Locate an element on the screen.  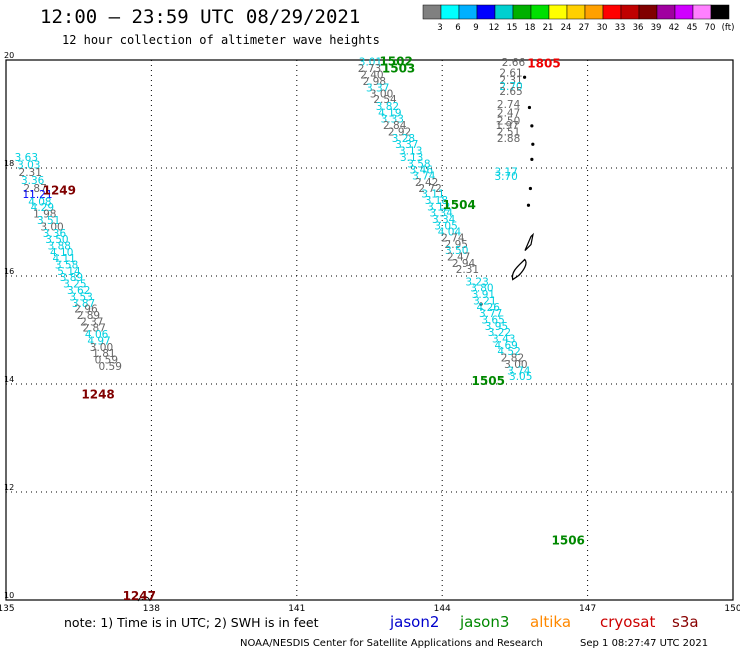
wave-height-value: 2.40 is located at coordinates (371, 75).